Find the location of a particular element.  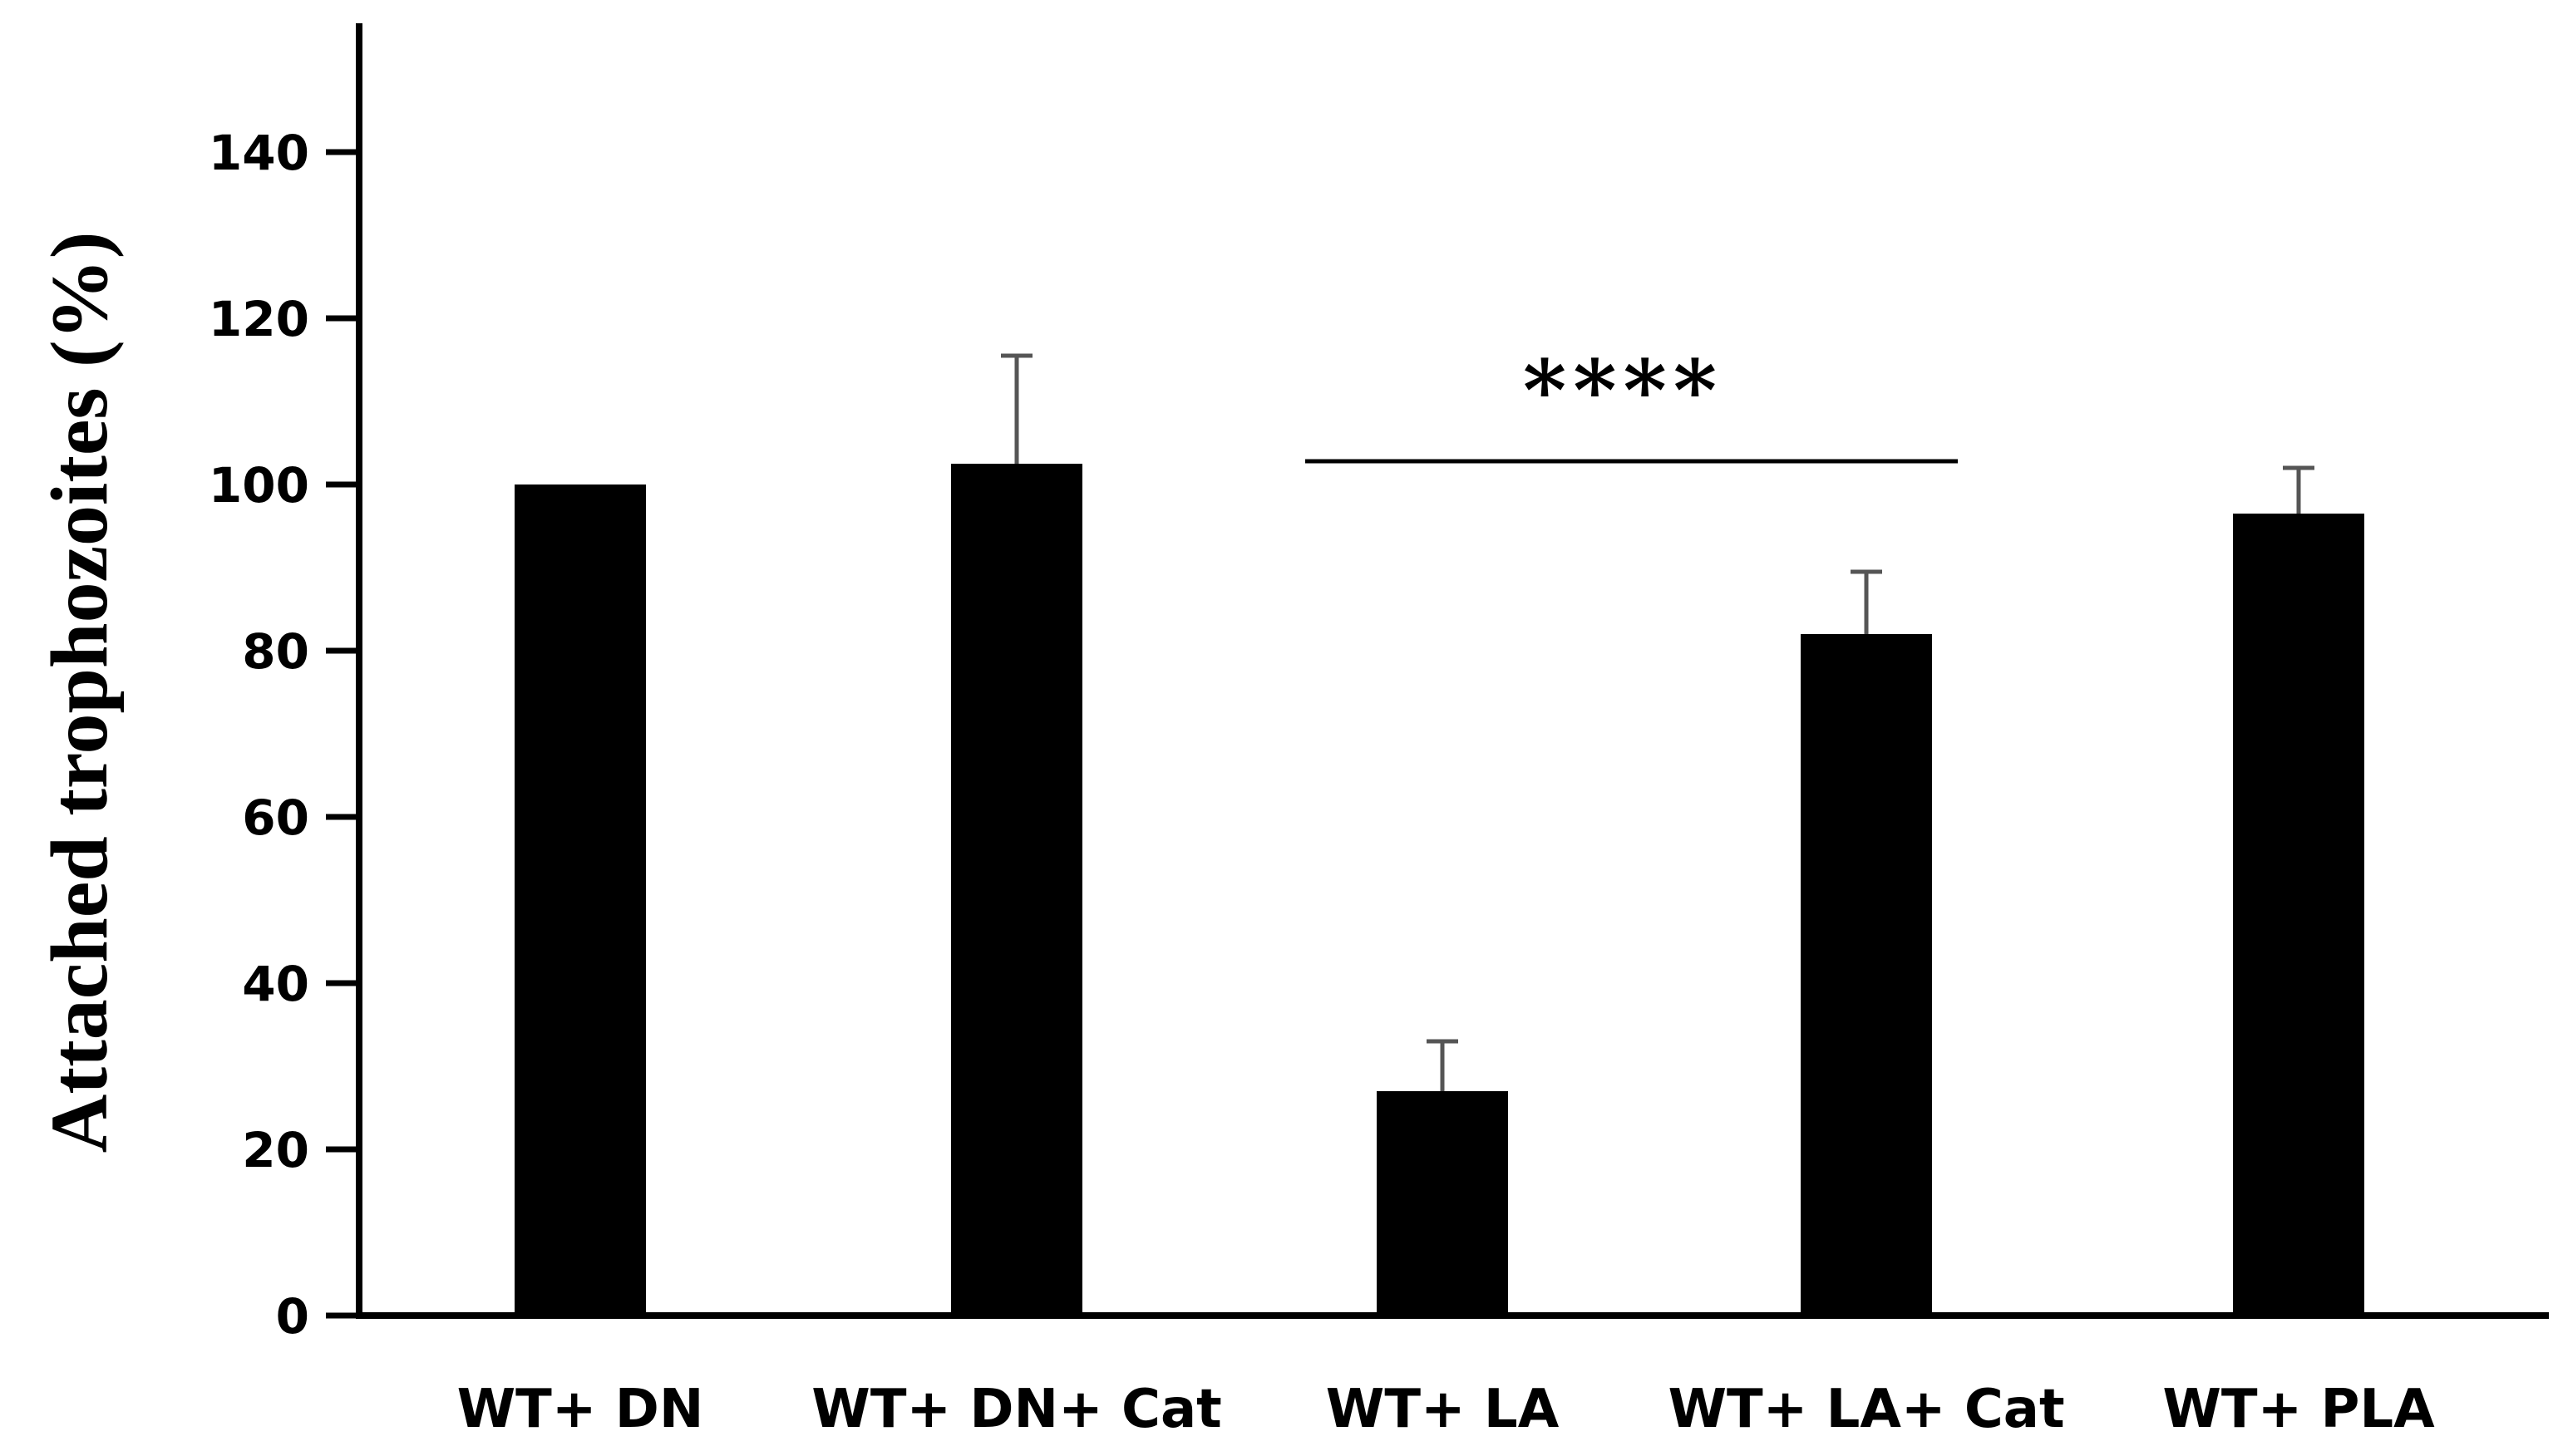

y-tick-label: 40 is located at coordinates (275, 984).